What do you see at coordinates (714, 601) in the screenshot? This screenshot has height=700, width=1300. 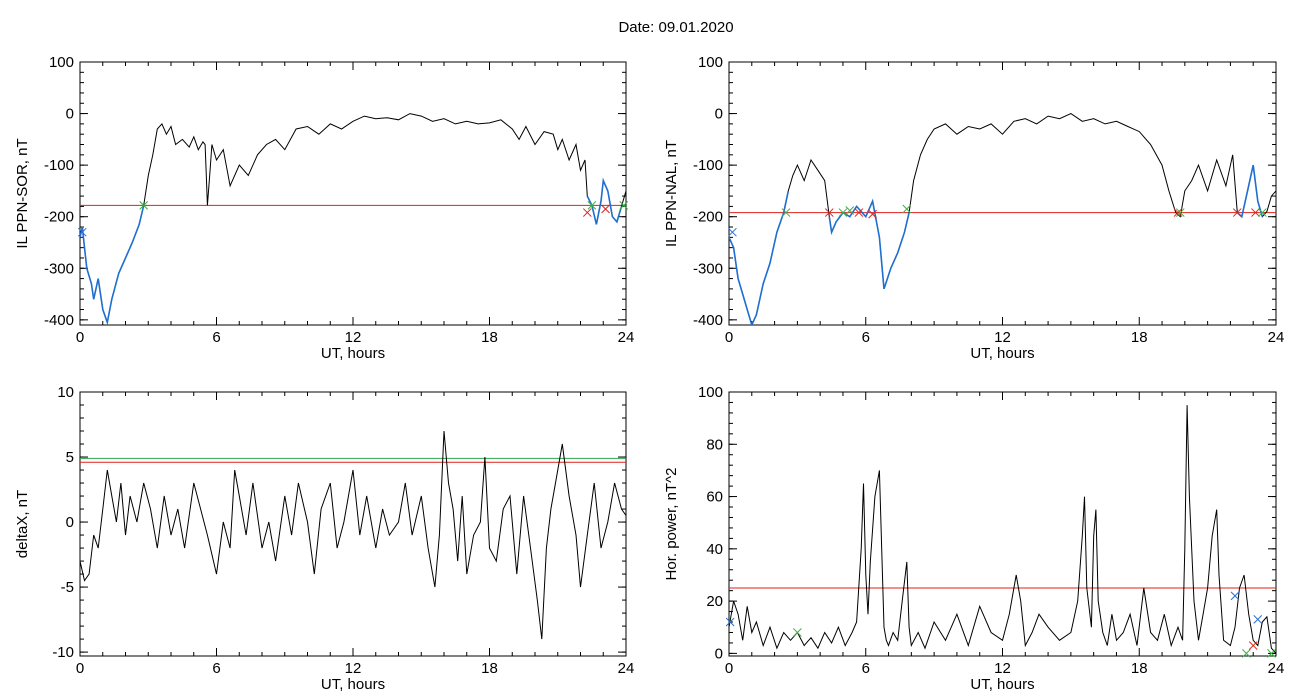 I see `y-tick-label: 20` at bounding box center [714, 601].